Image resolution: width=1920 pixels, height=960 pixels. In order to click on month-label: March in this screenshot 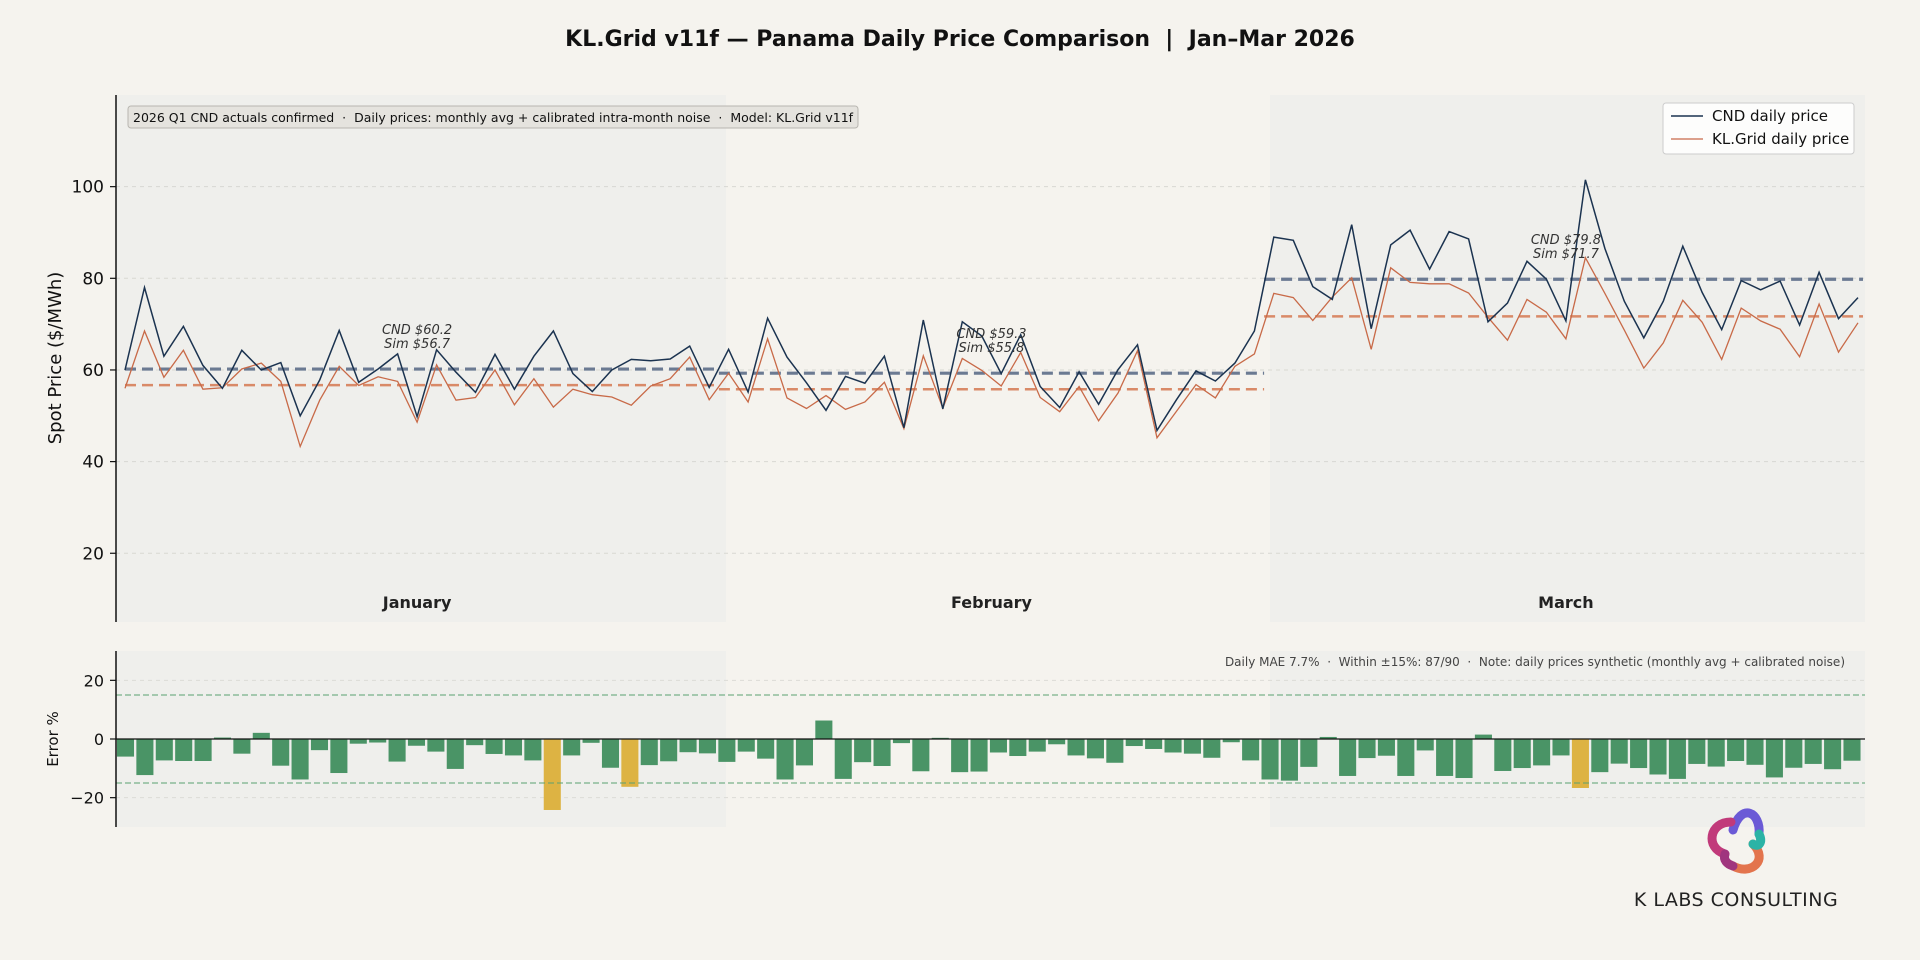, I will do `click(1565, 602)`.